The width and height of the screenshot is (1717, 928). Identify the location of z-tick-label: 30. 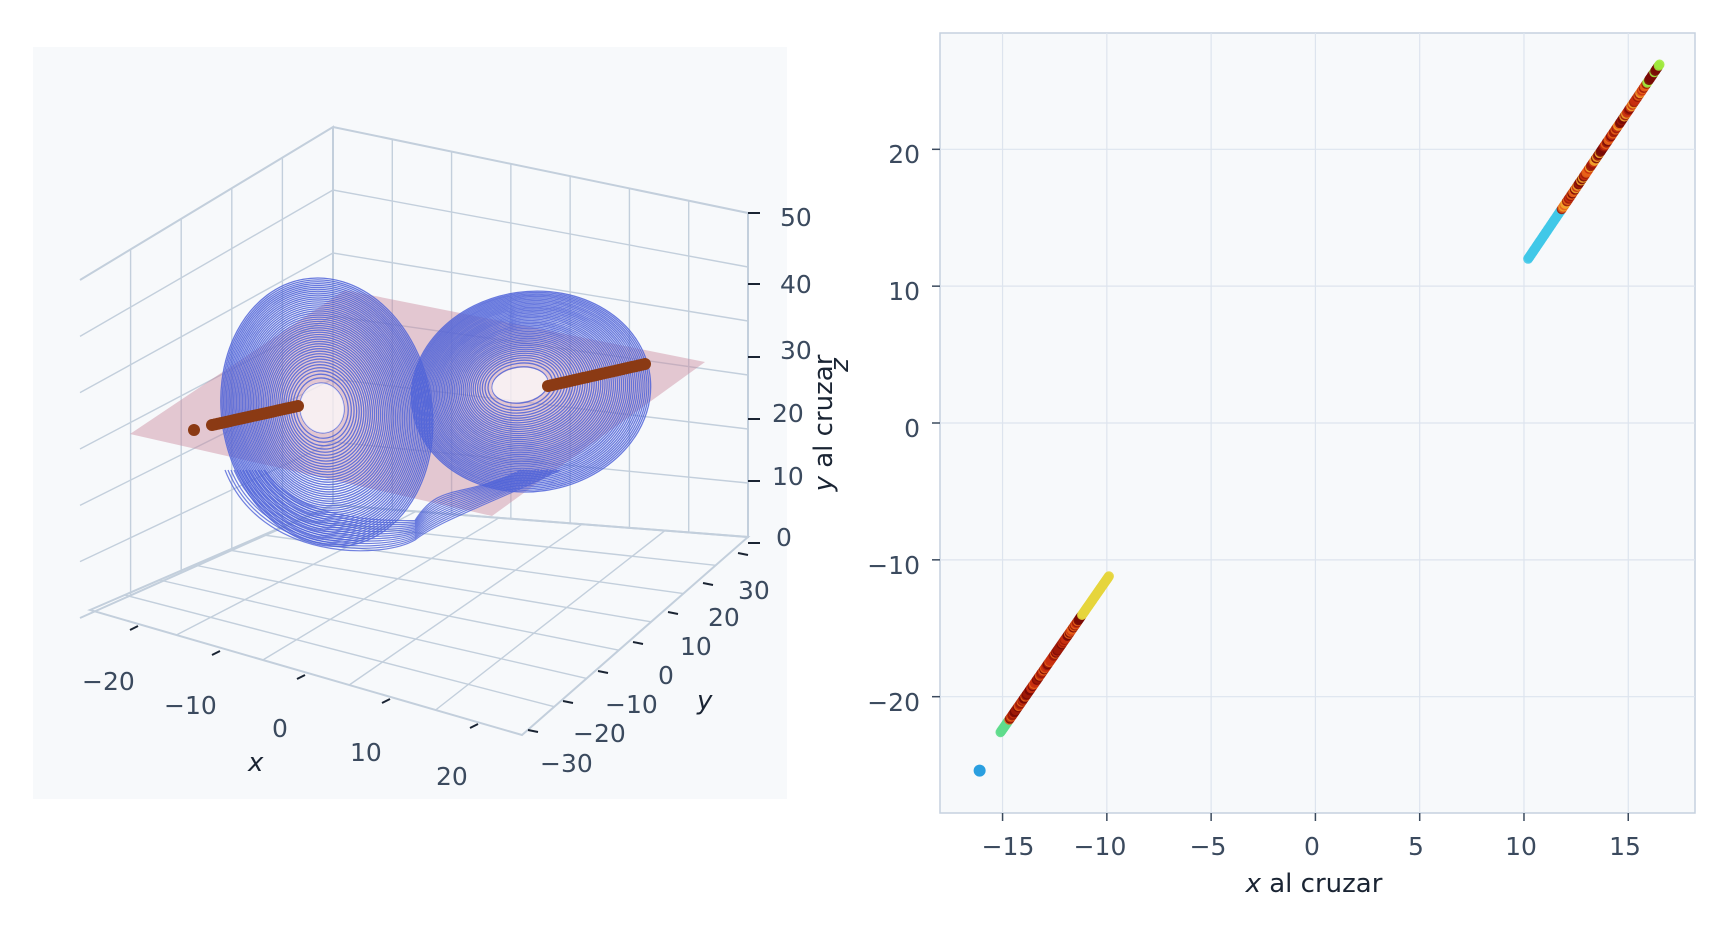
(796, 350).